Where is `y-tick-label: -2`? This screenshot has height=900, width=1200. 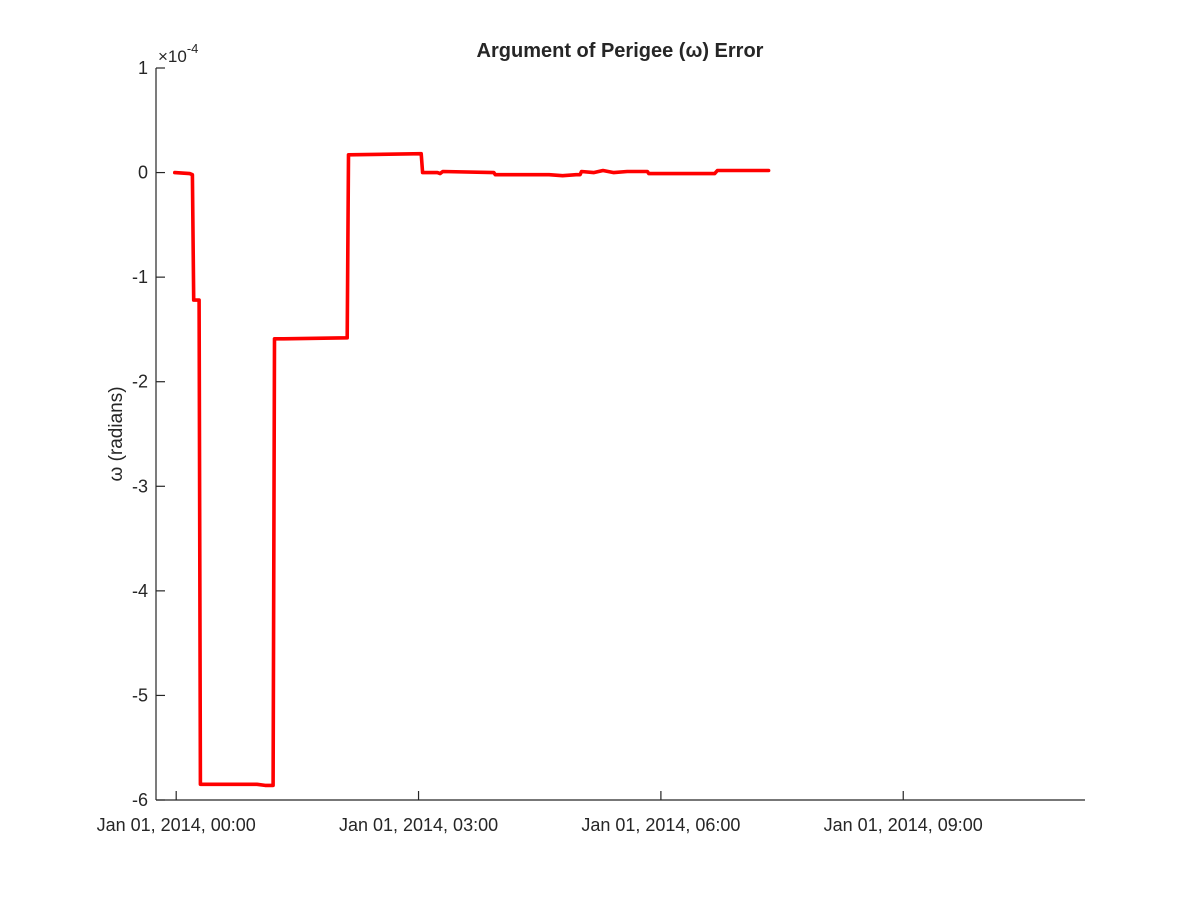 y-tick-label: -2 is located at coordinates (140, 382).